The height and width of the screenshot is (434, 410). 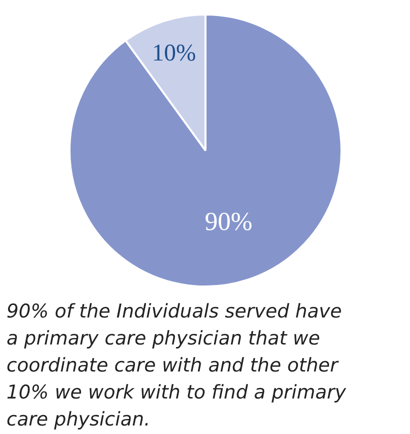 What do you see at coordinates (174, 53) in the screenshot?
I see `data-label: 10%` at bounding box center [174, 53].